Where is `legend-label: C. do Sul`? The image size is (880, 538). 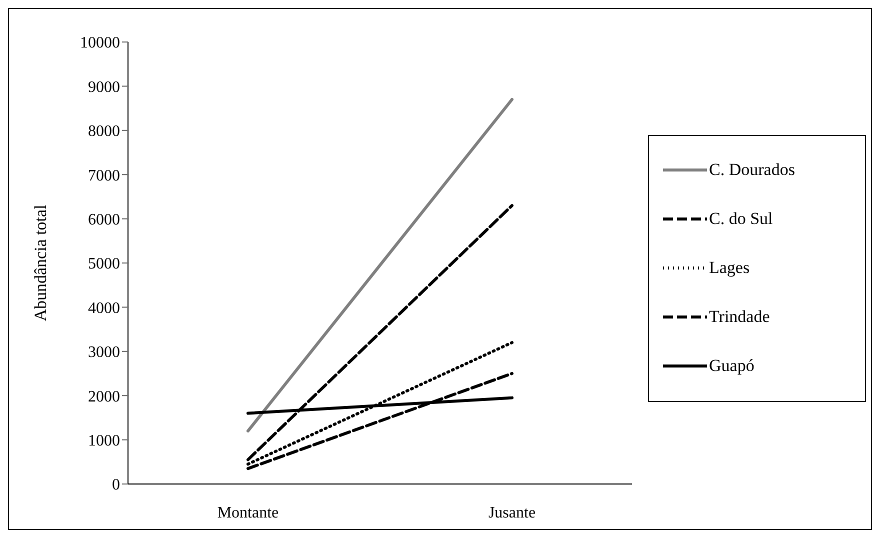
legend-label: C. do Sul is located at coordinates (741, 219).